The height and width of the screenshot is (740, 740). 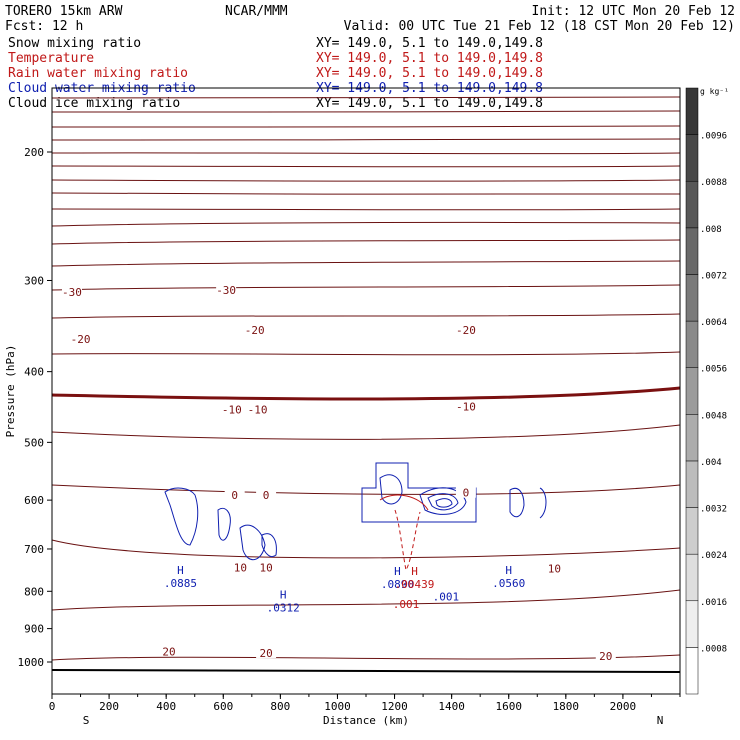 What do you see at coordinates (713, 276) in the screenshot?
I see `colorbar-level-label: .0072` at bounding box center [713, 276].